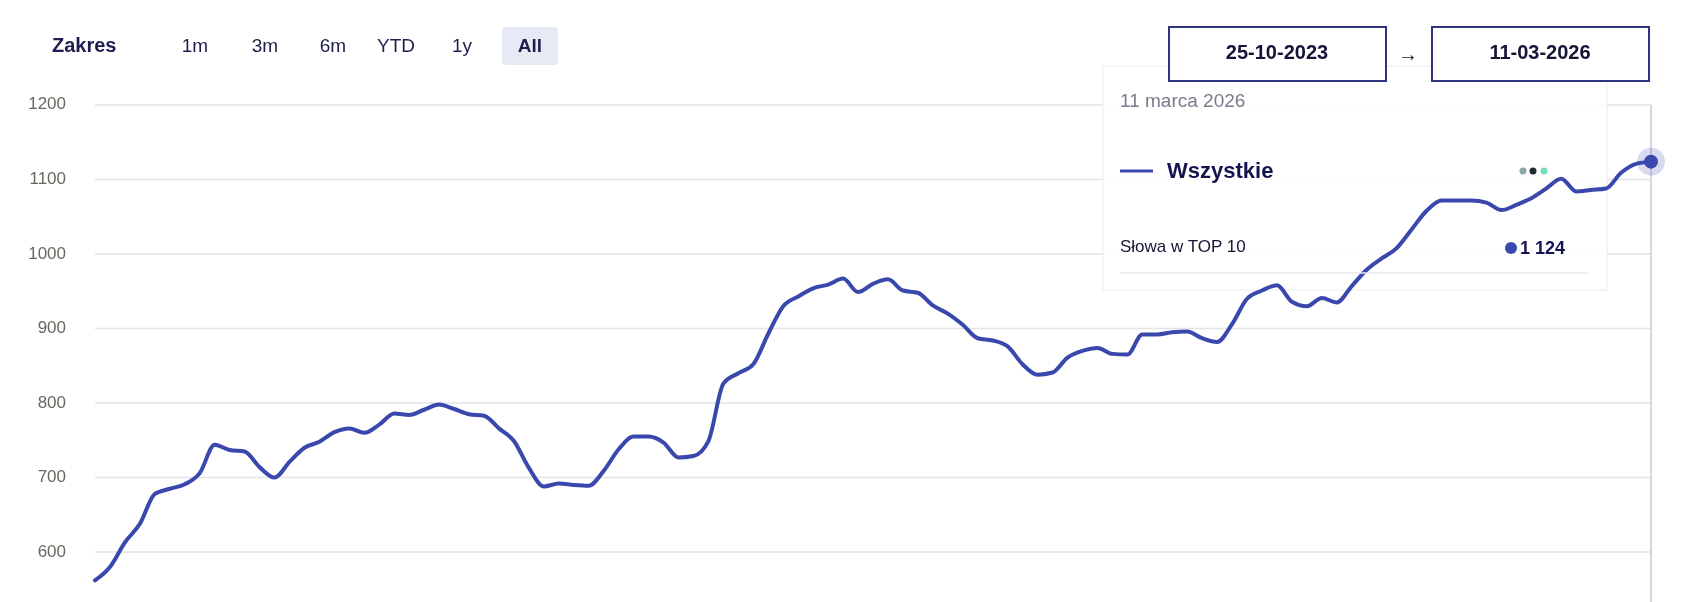 The width and height of the screenshot is (1688, 602). I want to click on legend-label: Wszystkie, so click(1220, 170).